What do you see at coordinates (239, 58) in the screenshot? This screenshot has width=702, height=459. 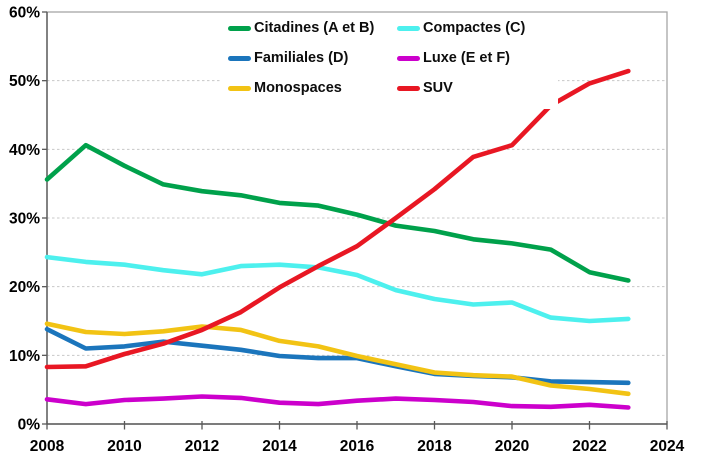 I see `legend-swatch-familiales` at bounding box center [239, 58].